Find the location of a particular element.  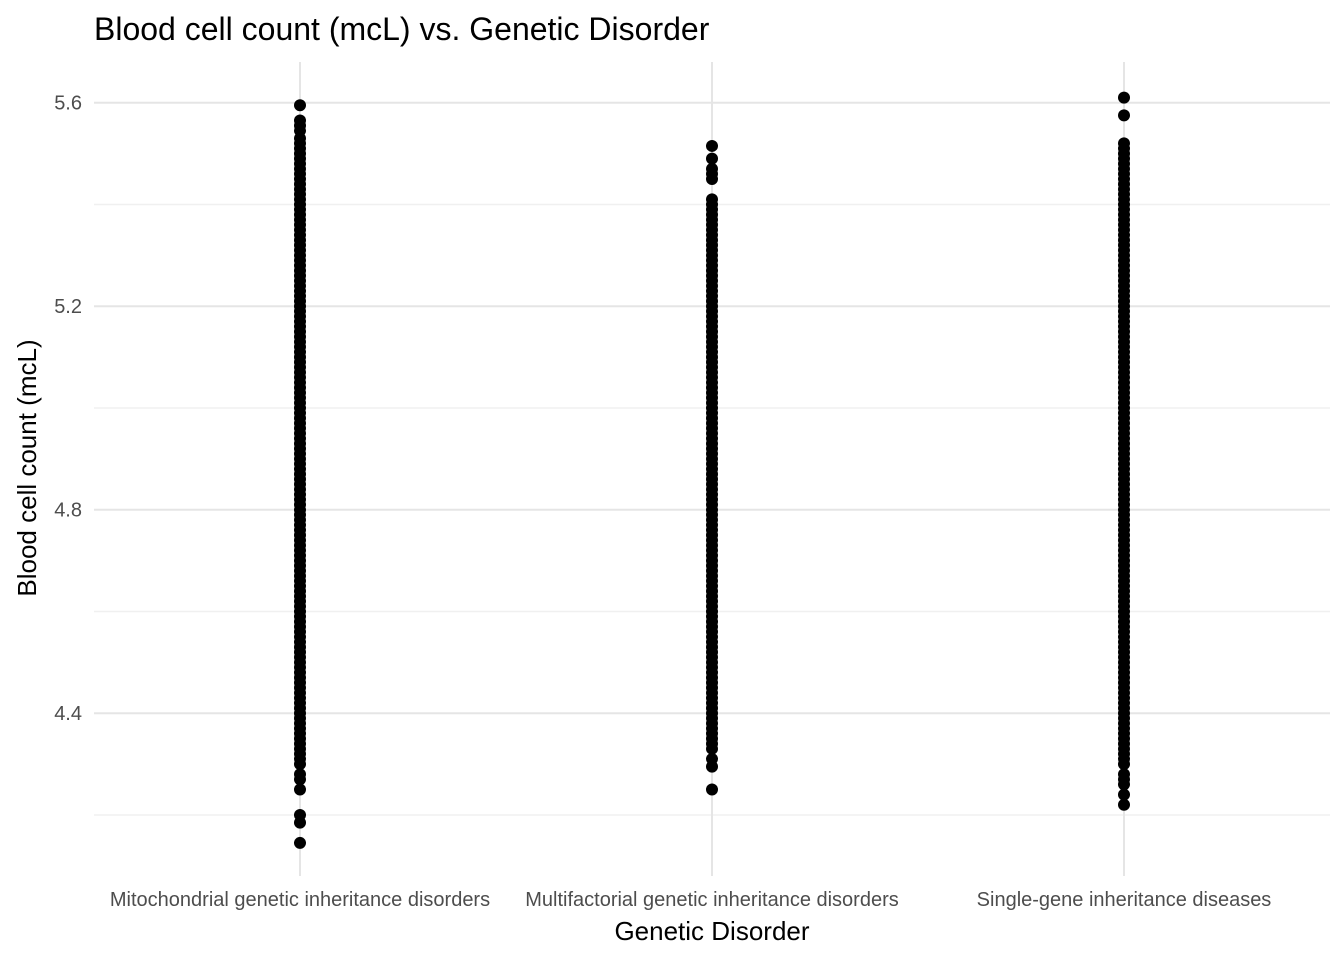

y-tick-label: 5.2 is located at coordinates (68, 307).